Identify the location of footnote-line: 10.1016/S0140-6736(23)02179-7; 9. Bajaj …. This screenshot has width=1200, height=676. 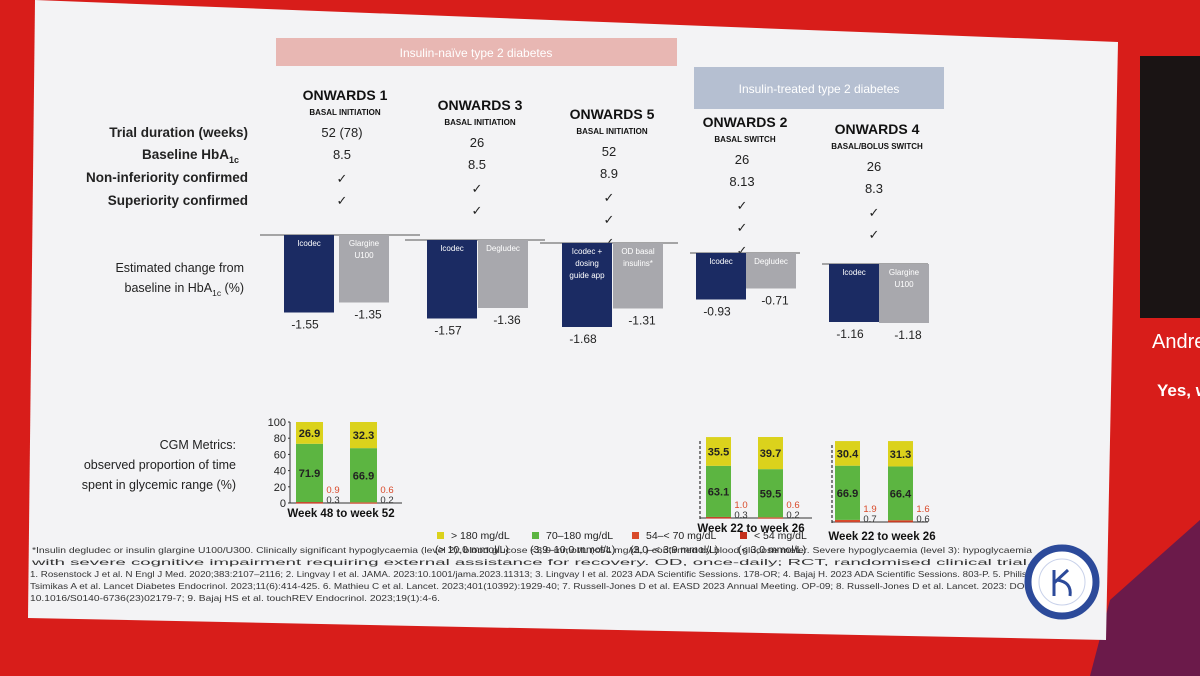
(235, 598).